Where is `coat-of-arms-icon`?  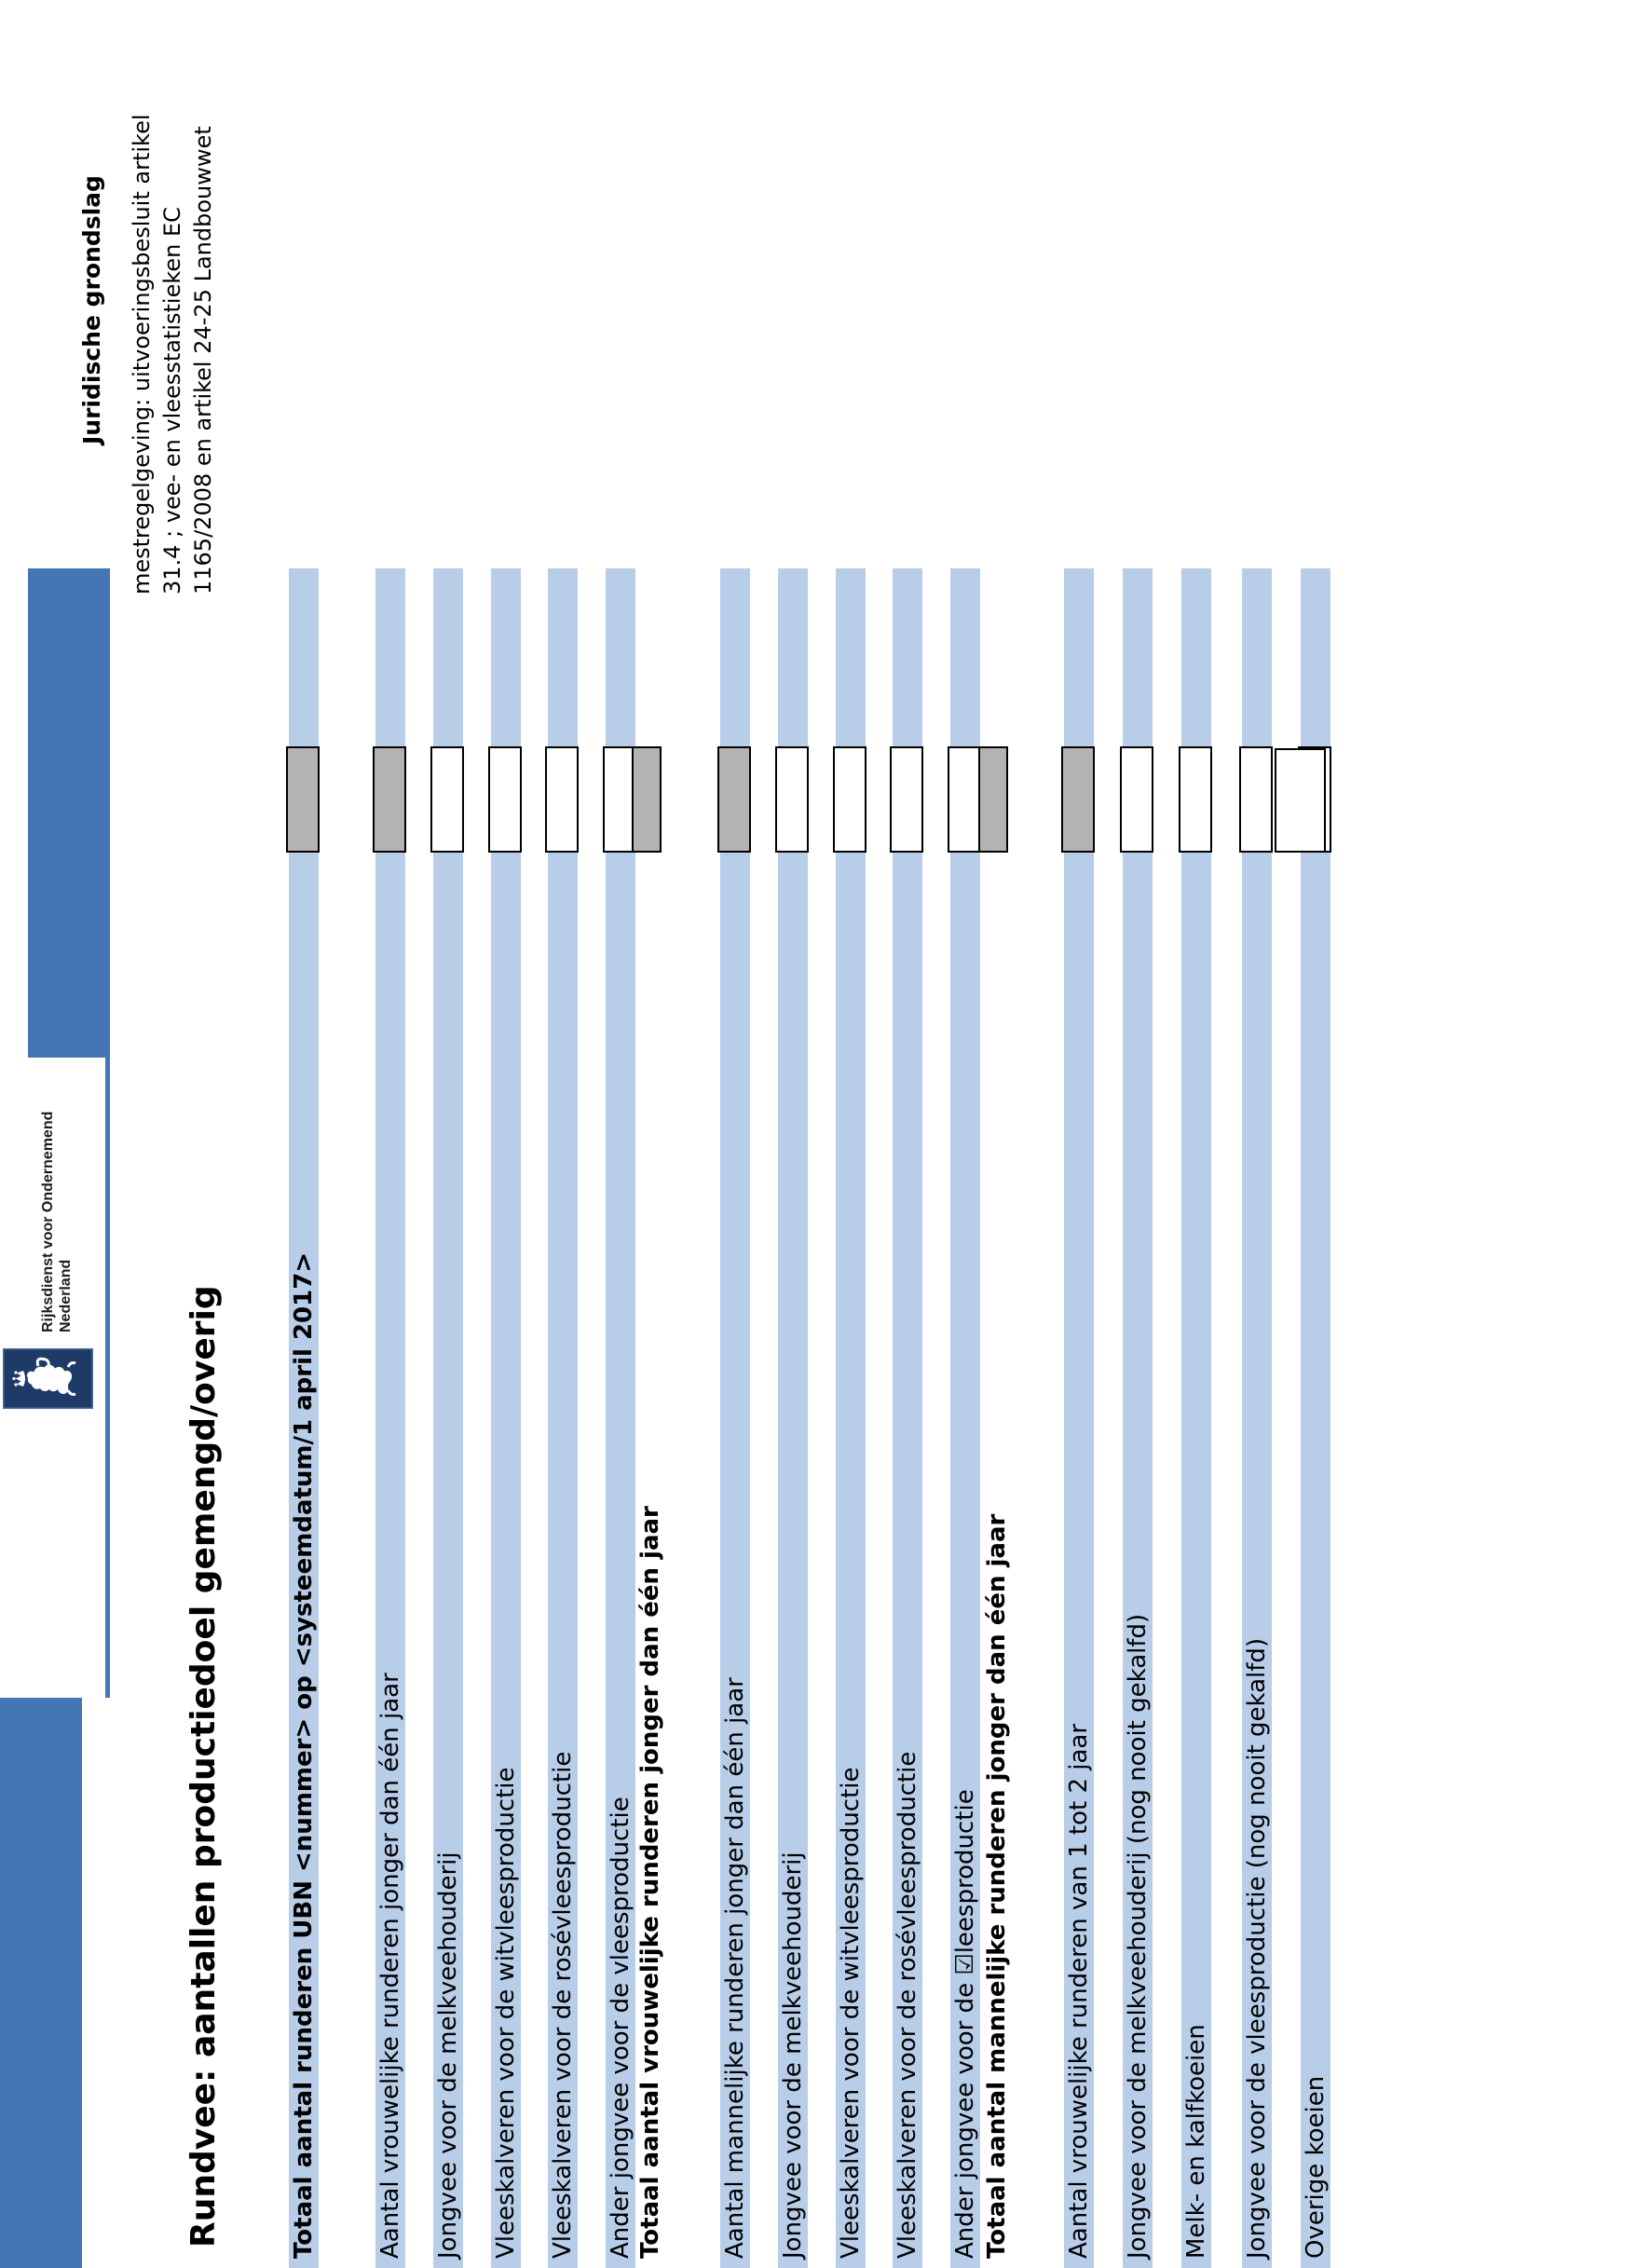 coat-of-arms-icon is located at coordinates (48, 1378).